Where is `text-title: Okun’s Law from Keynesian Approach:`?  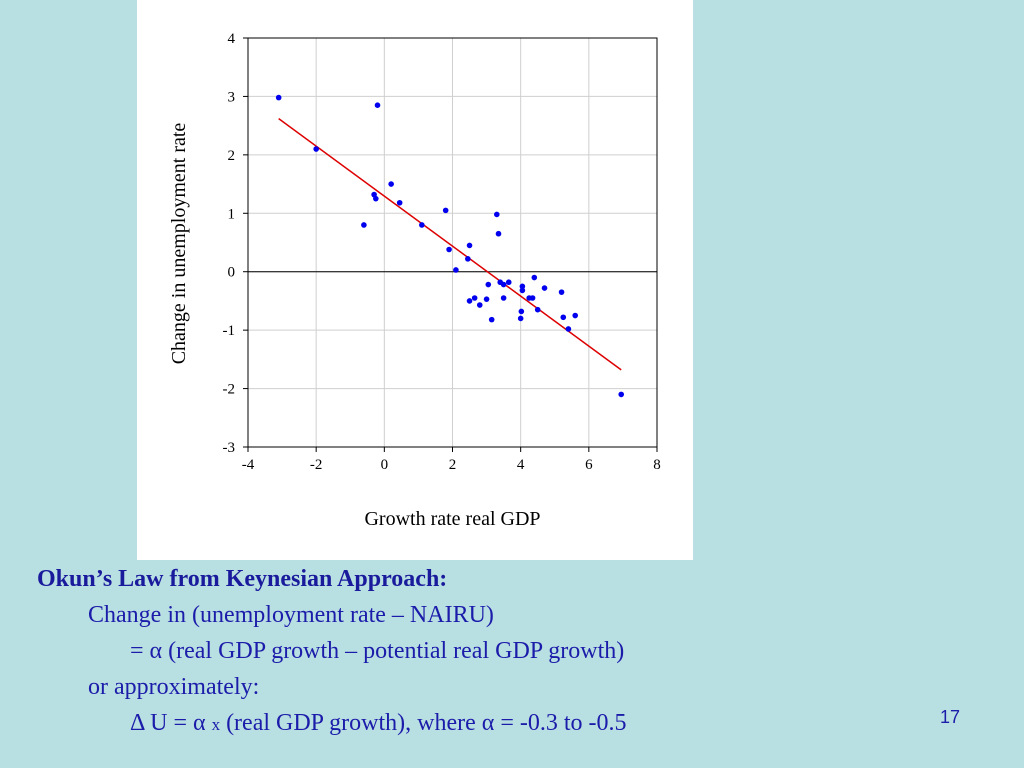
text-title: Okun’s Law from Keynesian Approach: is located at coordinates (242, 579).